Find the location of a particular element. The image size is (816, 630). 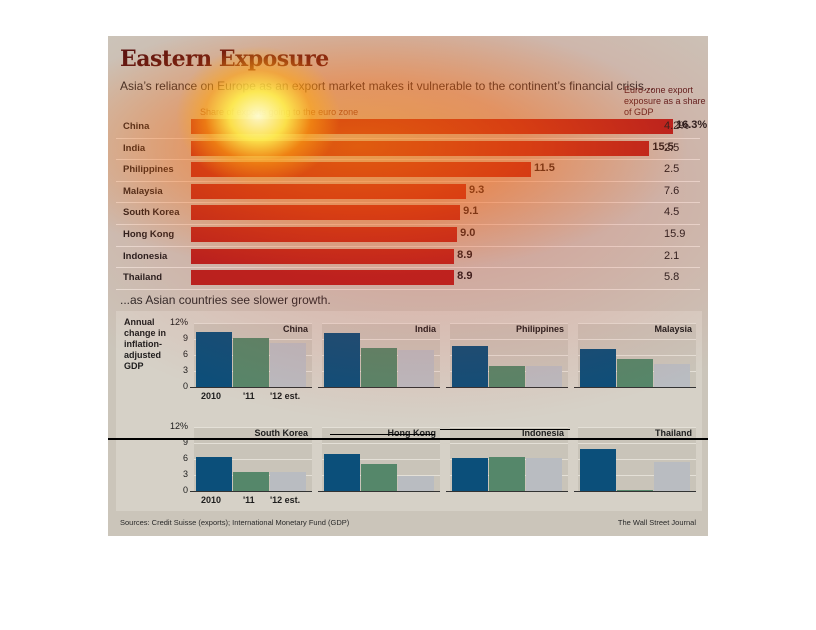

gdp-y-axis-label: Annual change in inflation-adjusted GDP is located at coordinates (145, 344).